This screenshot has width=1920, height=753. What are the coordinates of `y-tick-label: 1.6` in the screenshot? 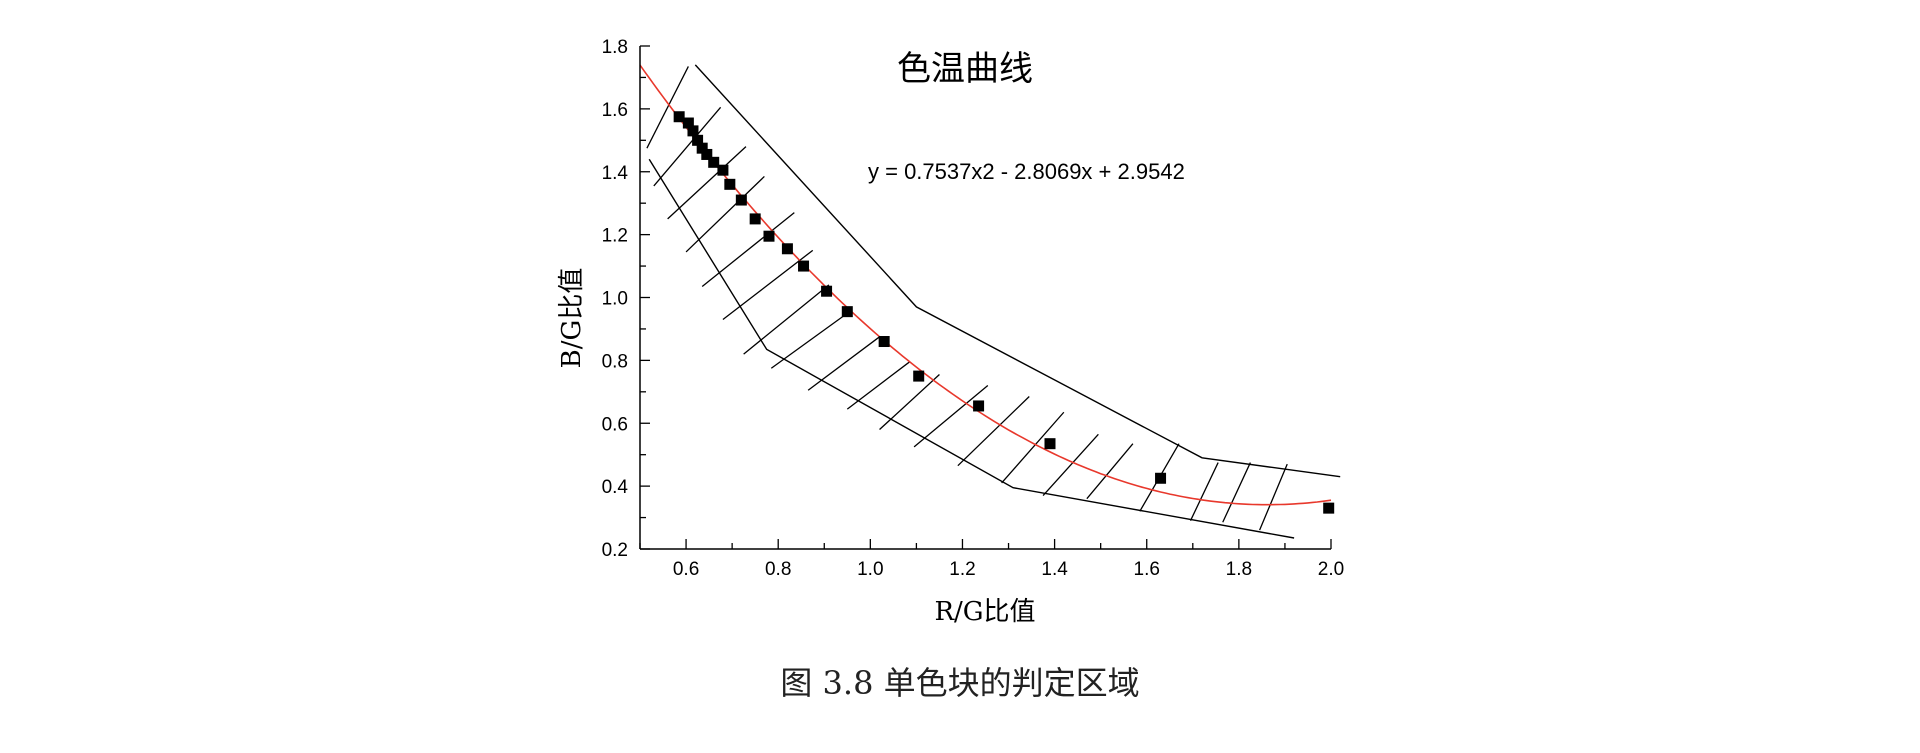 It's located at (615, 110).